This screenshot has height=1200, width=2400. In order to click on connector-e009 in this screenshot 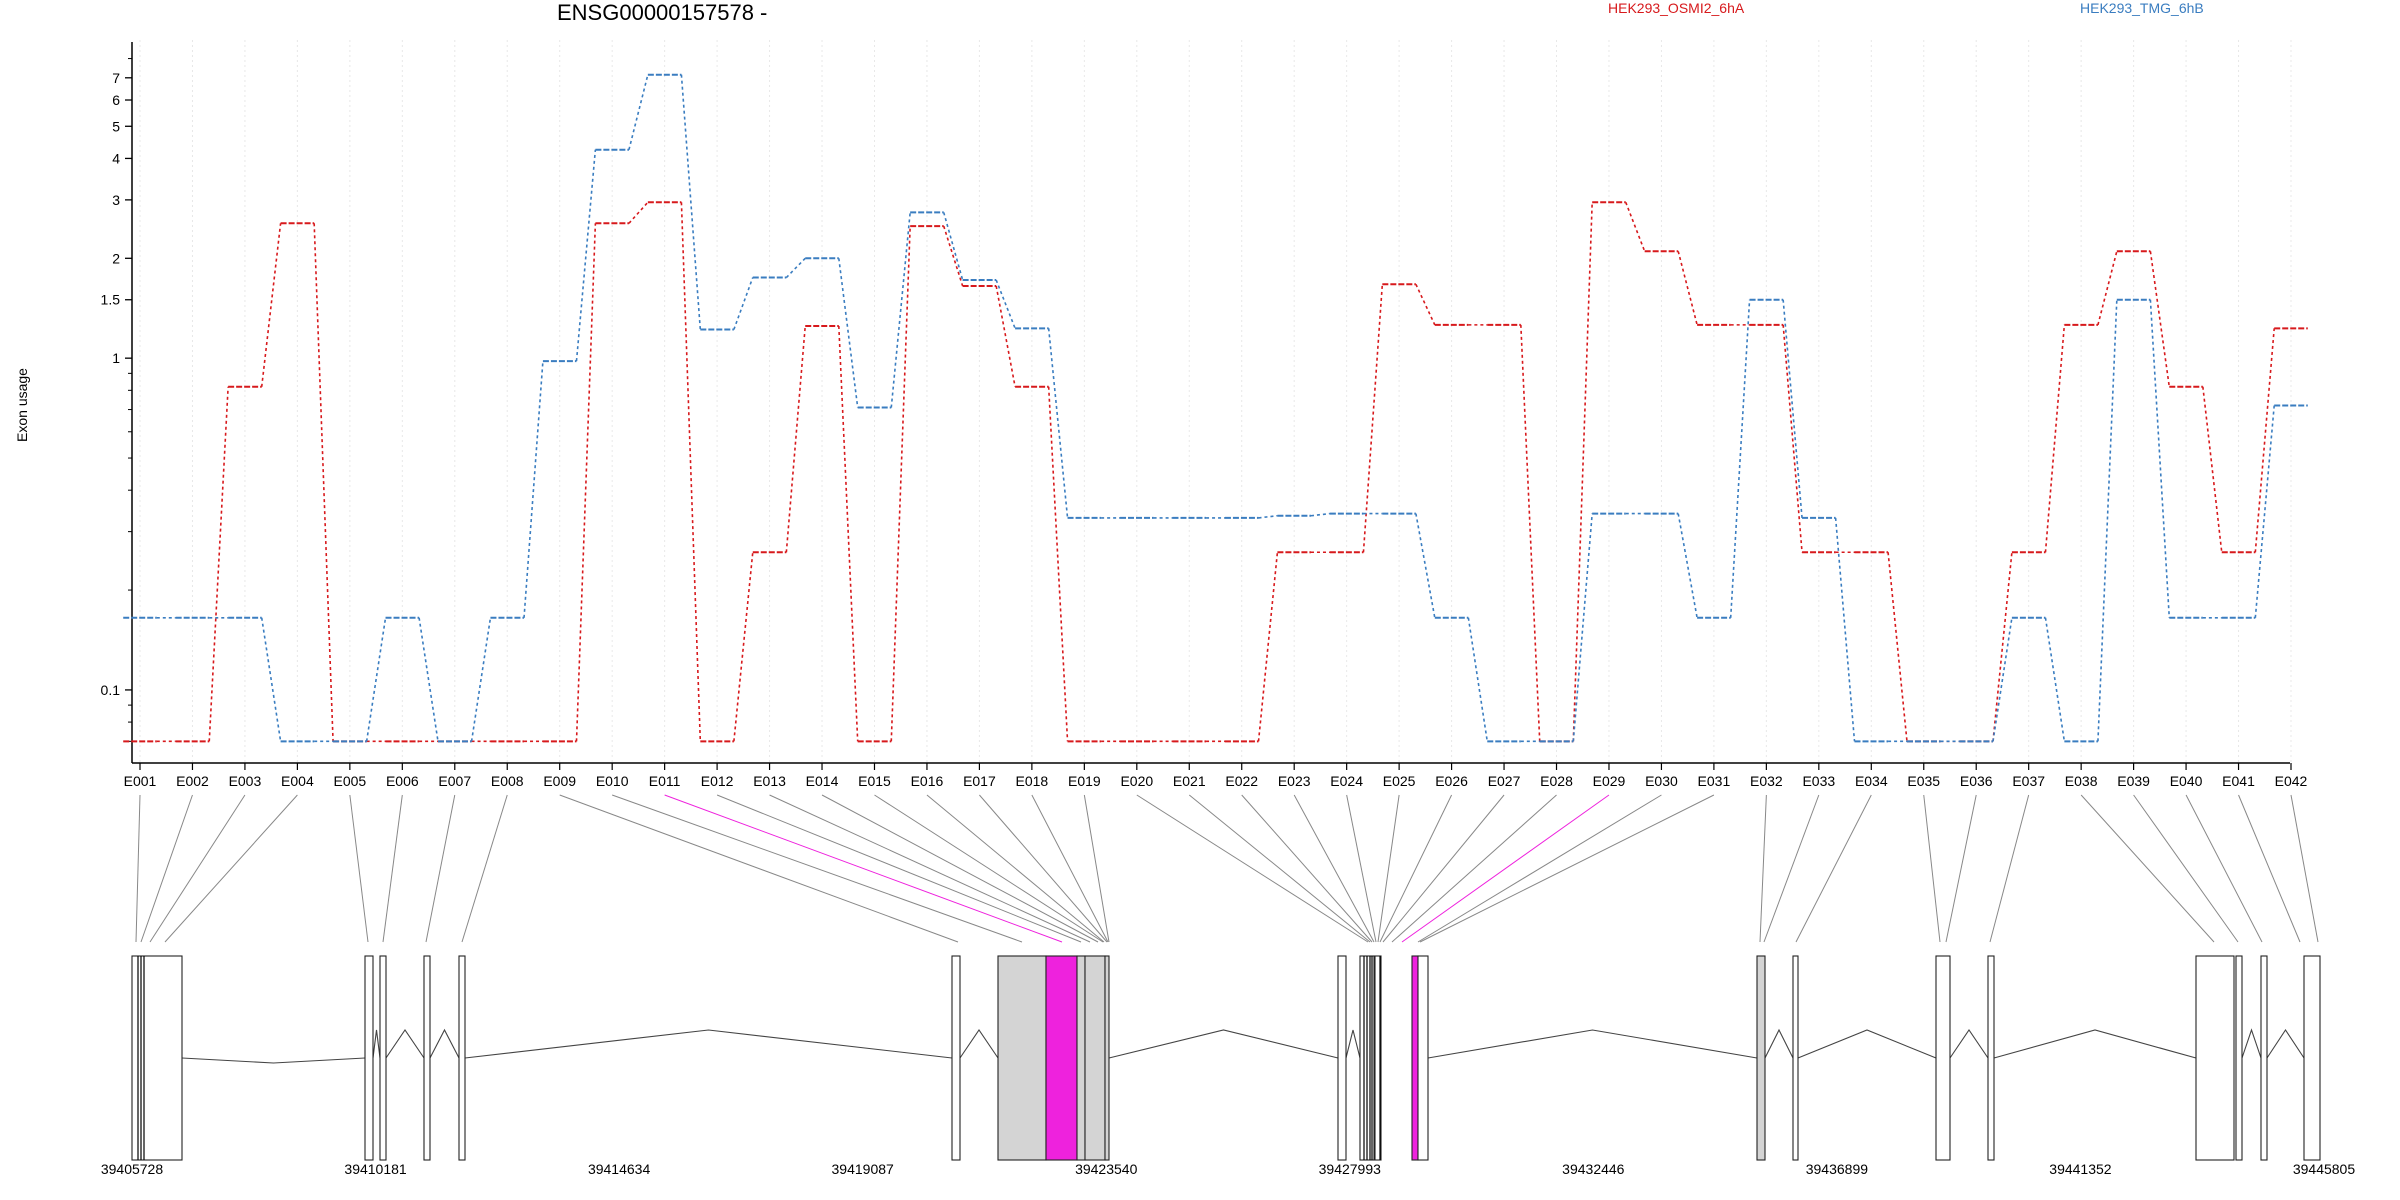, I will do `click(759, 868)`.